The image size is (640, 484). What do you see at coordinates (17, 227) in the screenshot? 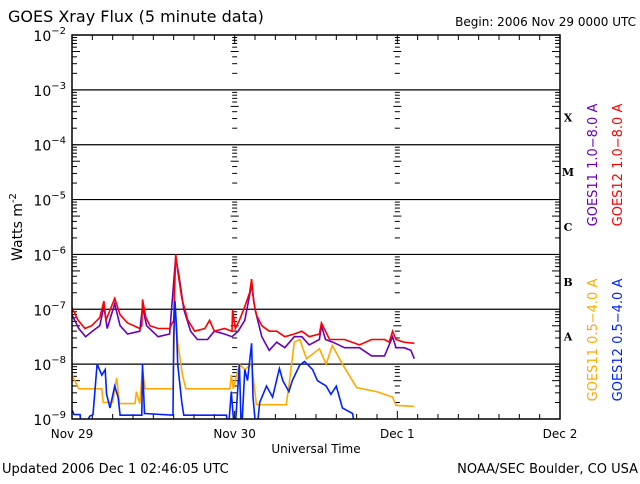
I see `y-axis-label: Watts m-2` at bounding box center [17, 227].